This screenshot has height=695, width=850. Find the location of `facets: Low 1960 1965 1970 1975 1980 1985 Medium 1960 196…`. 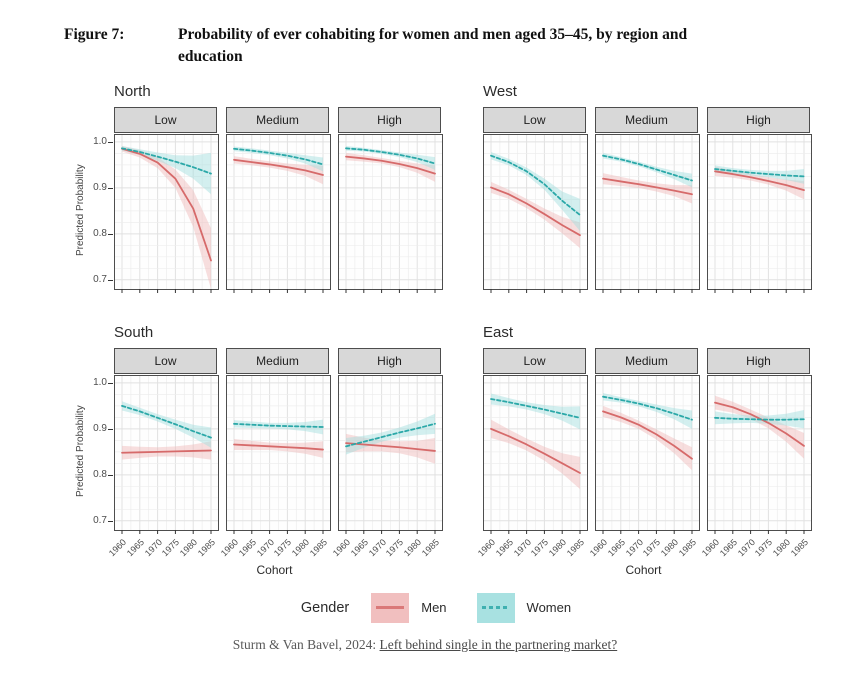

facets: Low 1960 1965 1970 1975 1980 1985 Medium 1960 196… is located at coordinates (275, 454).